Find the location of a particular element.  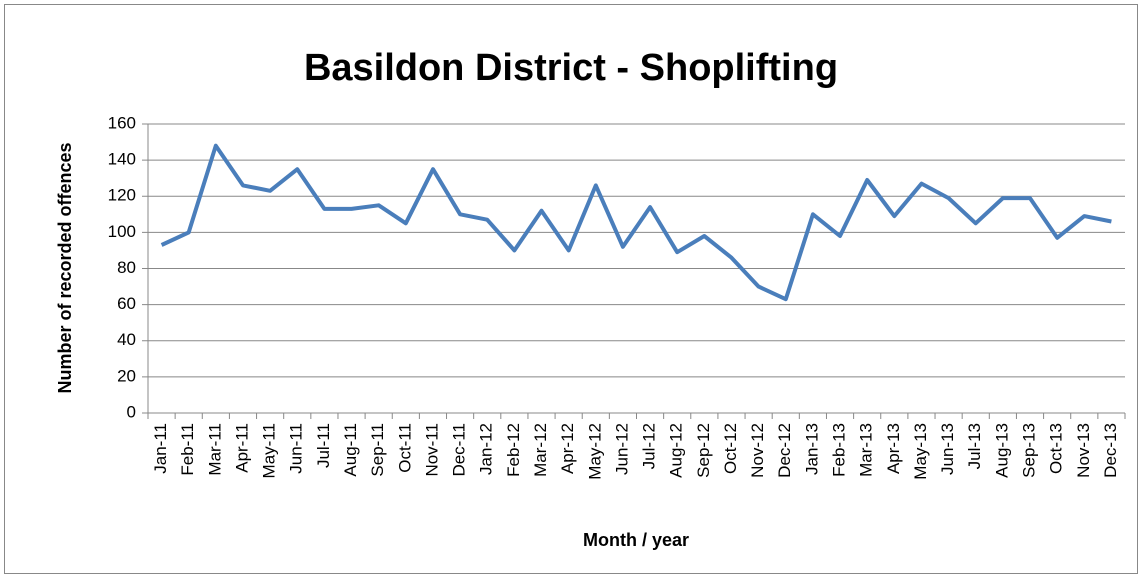

x-tick-label: Apr-11 is located at coordinates (241, 448).